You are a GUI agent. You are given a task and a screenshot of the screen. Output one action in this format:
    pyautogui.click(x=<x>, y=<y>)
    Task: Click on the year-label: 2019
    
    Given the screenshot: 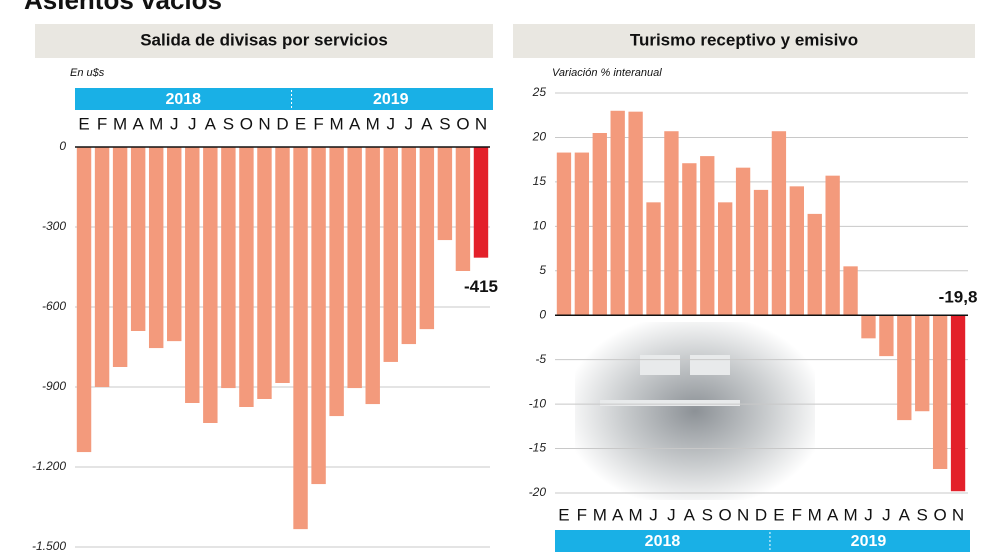 What is the action you would take?
    pyautogui.click(x=391, y=99)
    